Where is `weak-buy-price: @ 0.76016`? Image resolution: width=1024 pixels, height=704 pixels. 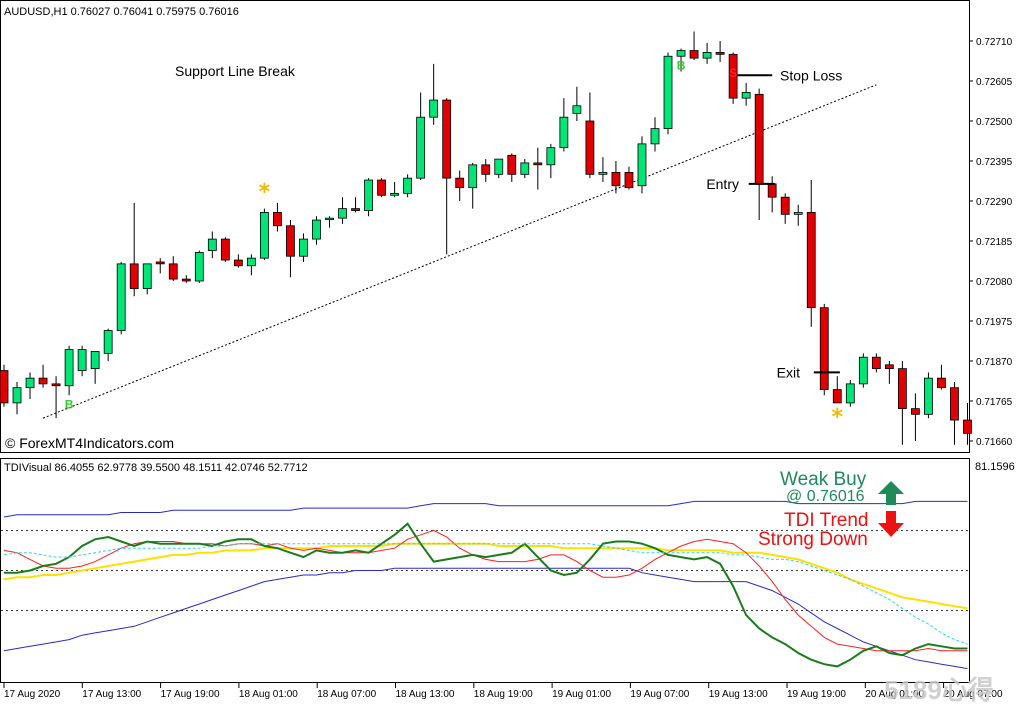
weak-buy-price: @ 0.76016 is located at coordinates (825, 496).